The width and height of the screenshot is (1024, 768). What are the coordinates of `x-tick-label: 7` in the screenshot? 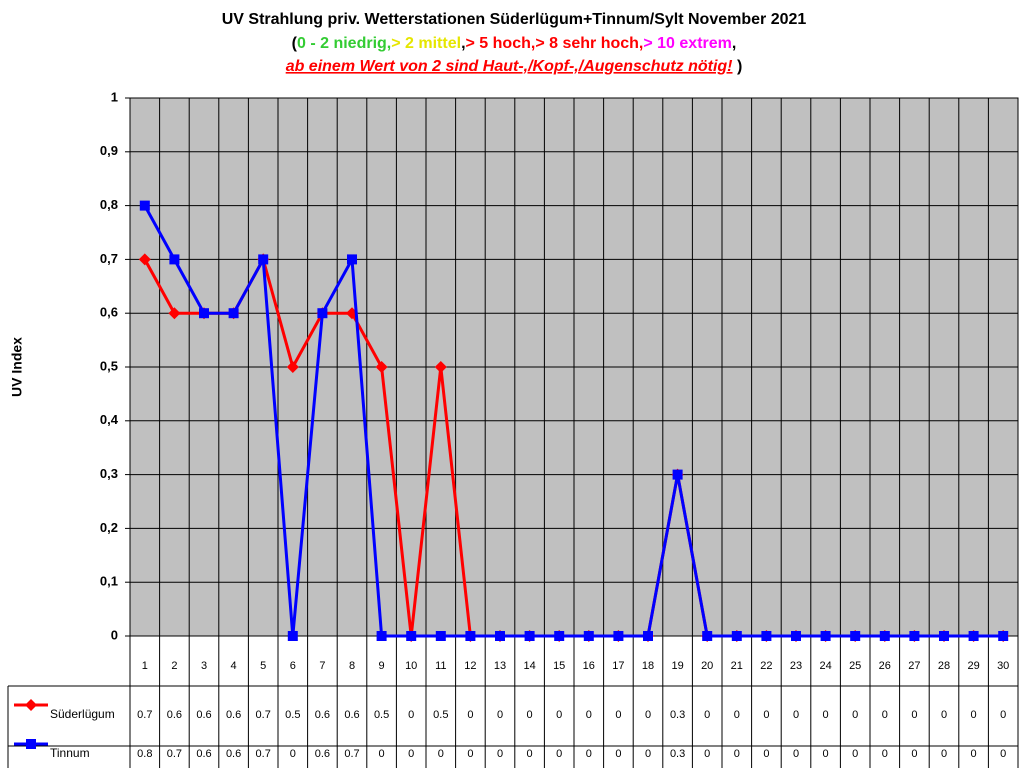 It's located at (322, 666).